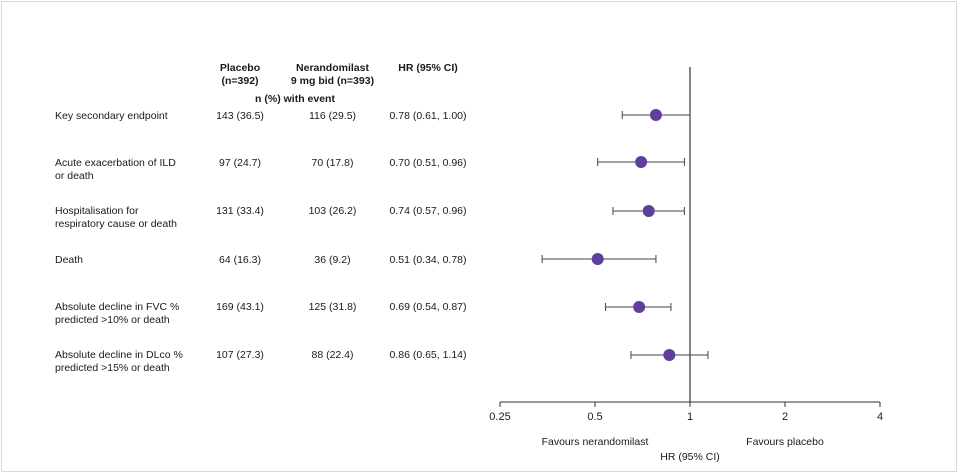  What do you see at coordinates (240, 116) in the screenshot?
I see `row-placebo-value: 143 (36.5)` at bounding box center [240, 116].